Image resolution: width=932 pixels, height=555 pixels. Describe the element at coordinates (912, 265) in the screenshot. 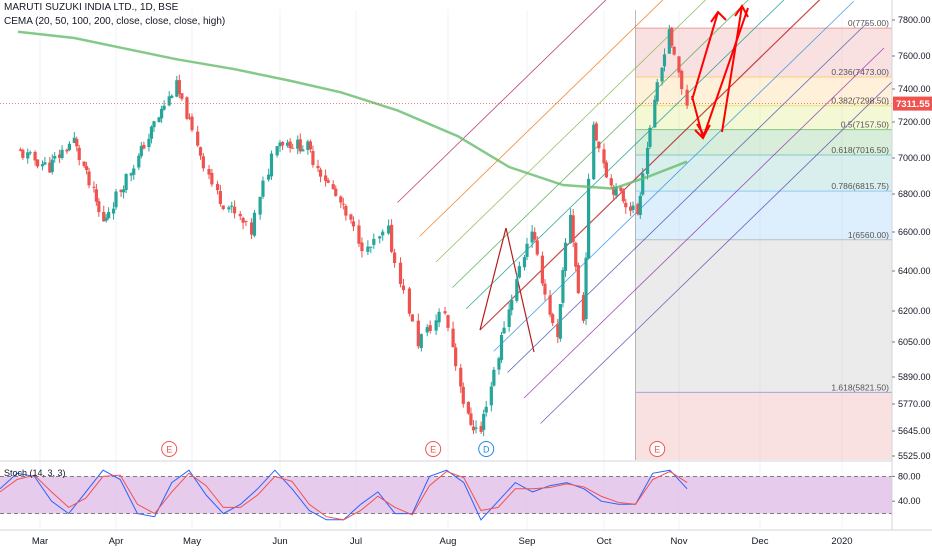

I see `price-axis` at that location.